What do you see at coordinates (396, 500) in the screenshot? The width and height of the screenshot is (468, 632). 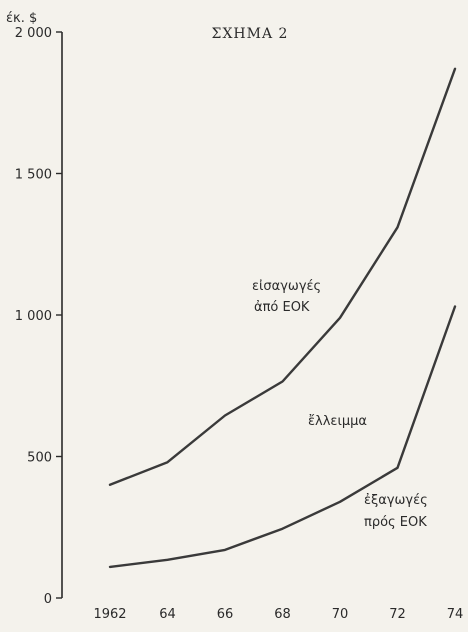 I see `exports-label-line-1: ἐξαγωγές` at bounding box center [396, 500].